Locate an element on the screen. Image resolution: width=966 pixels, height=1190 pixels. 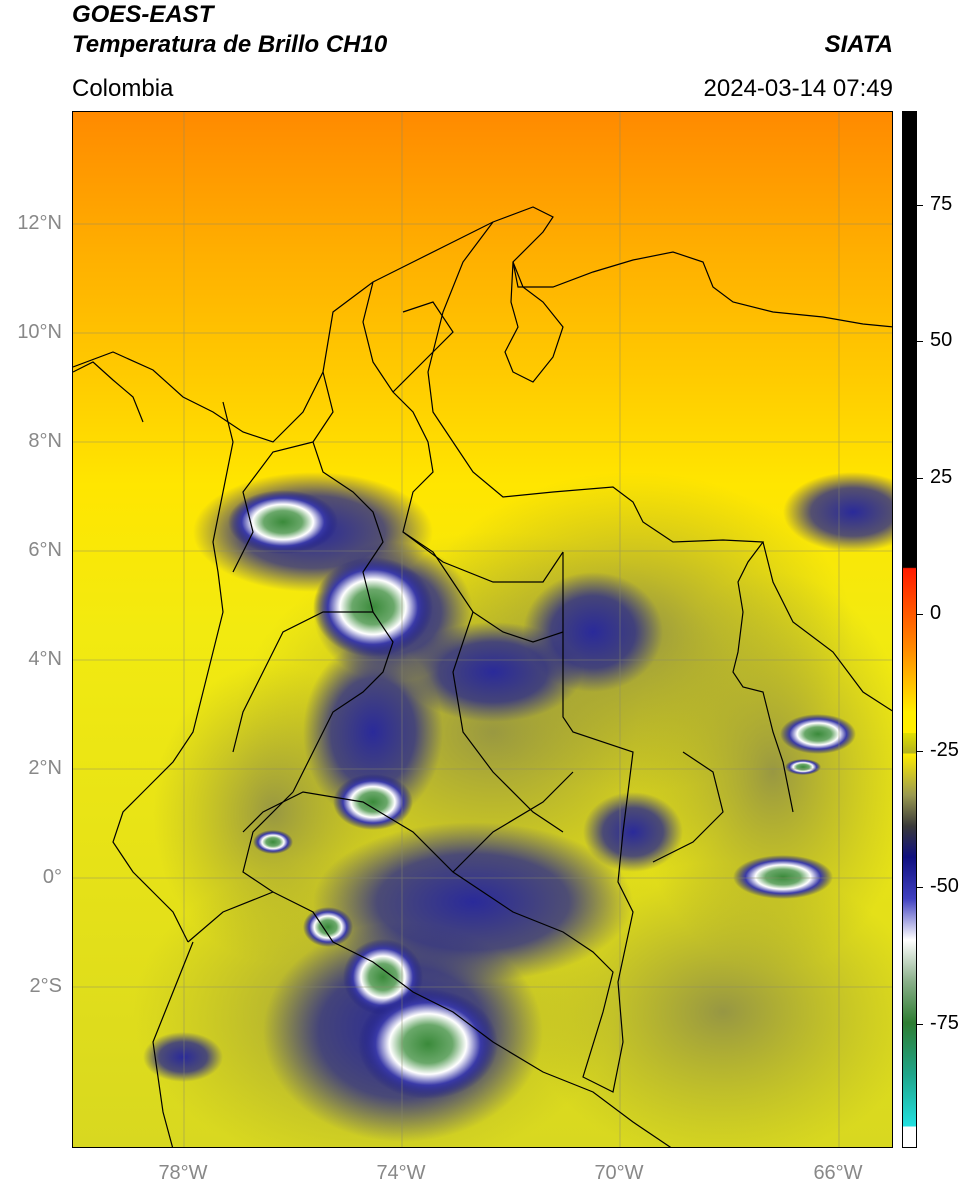
lon-label-70w: 70°W is located at coordinates (619, 1173).